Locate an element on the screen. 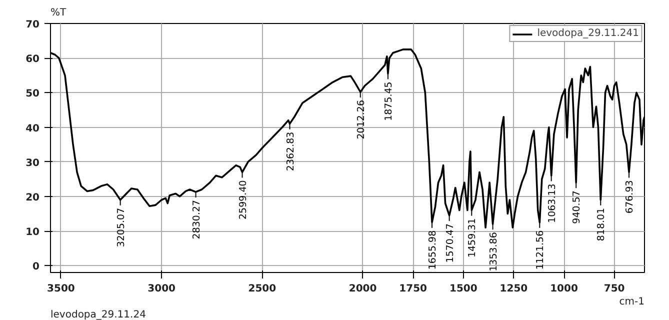 Image resolution: width=669 pixels, height=320 pixels. y-tick-label: 20 is located at coordinates (33, 198).